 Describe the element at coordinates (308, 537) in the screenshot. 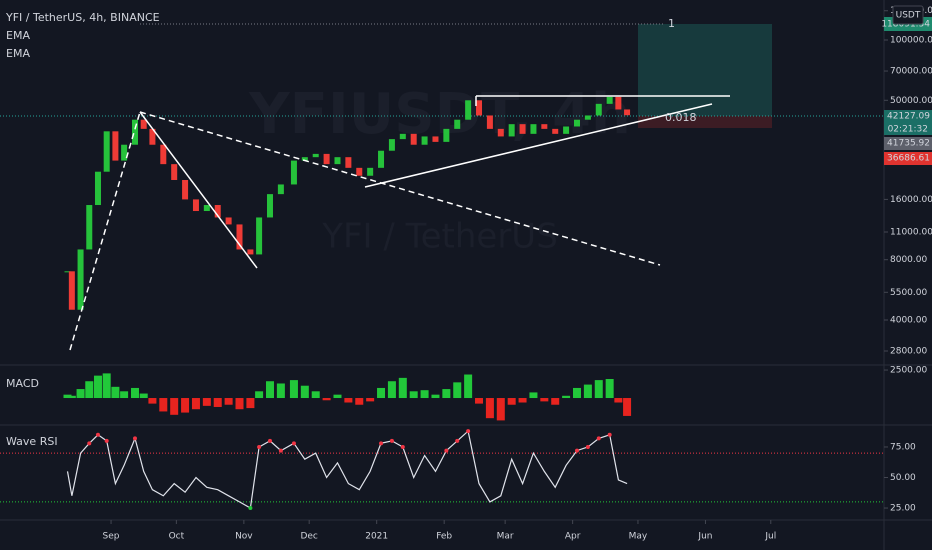

I see `x-tick-label: Dec` at that location.